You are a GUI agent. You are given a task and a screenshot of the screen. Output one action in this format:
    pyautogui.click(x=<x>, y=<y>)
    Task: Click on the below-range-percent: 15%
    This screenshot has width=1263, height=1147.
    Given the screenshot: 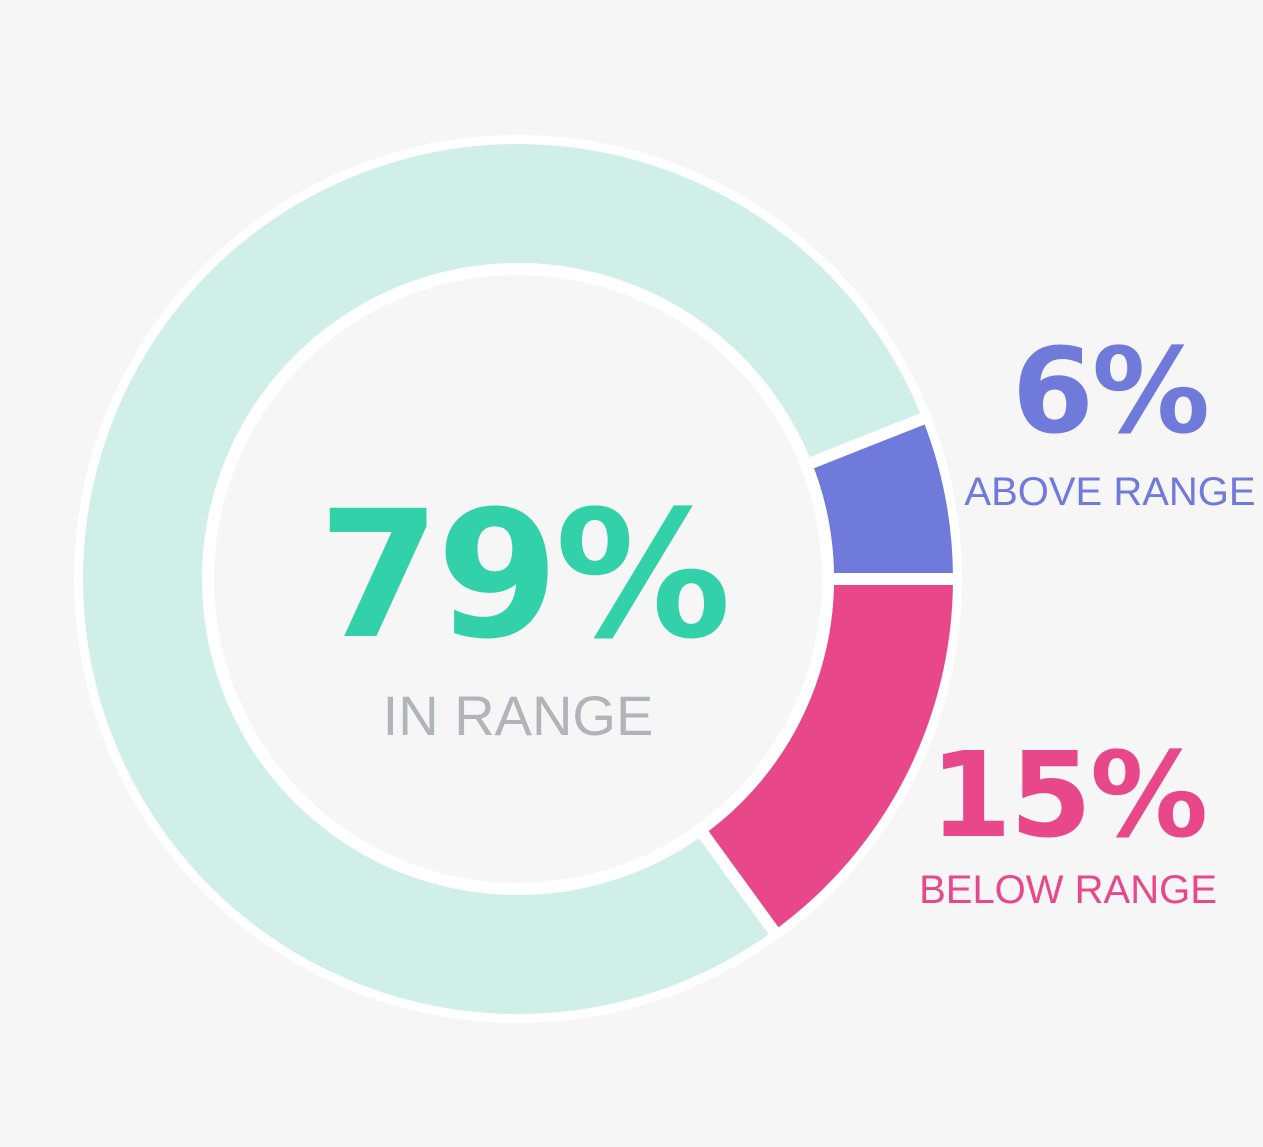 What is the action you would take?
    pyautogui.click(x=1068, y=795)
    